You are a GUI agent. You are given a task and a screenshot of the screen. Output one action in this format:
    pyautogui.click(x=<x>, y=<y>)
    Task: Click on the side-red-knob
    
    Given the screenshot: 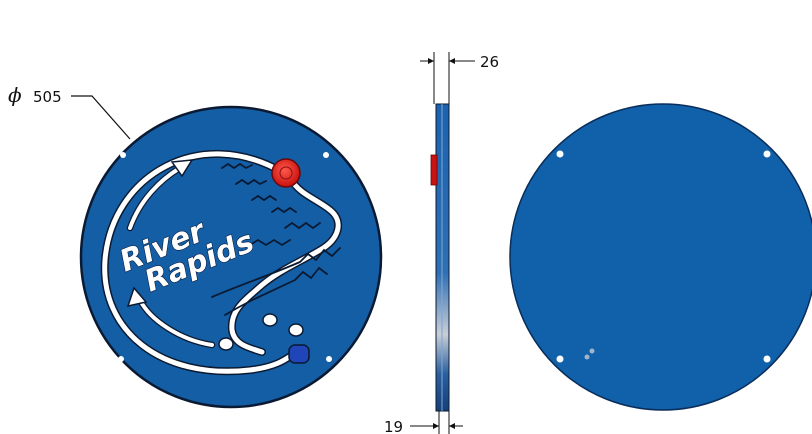 What is the action you would take?
    pyautogui.click(x=434, y=170)
    